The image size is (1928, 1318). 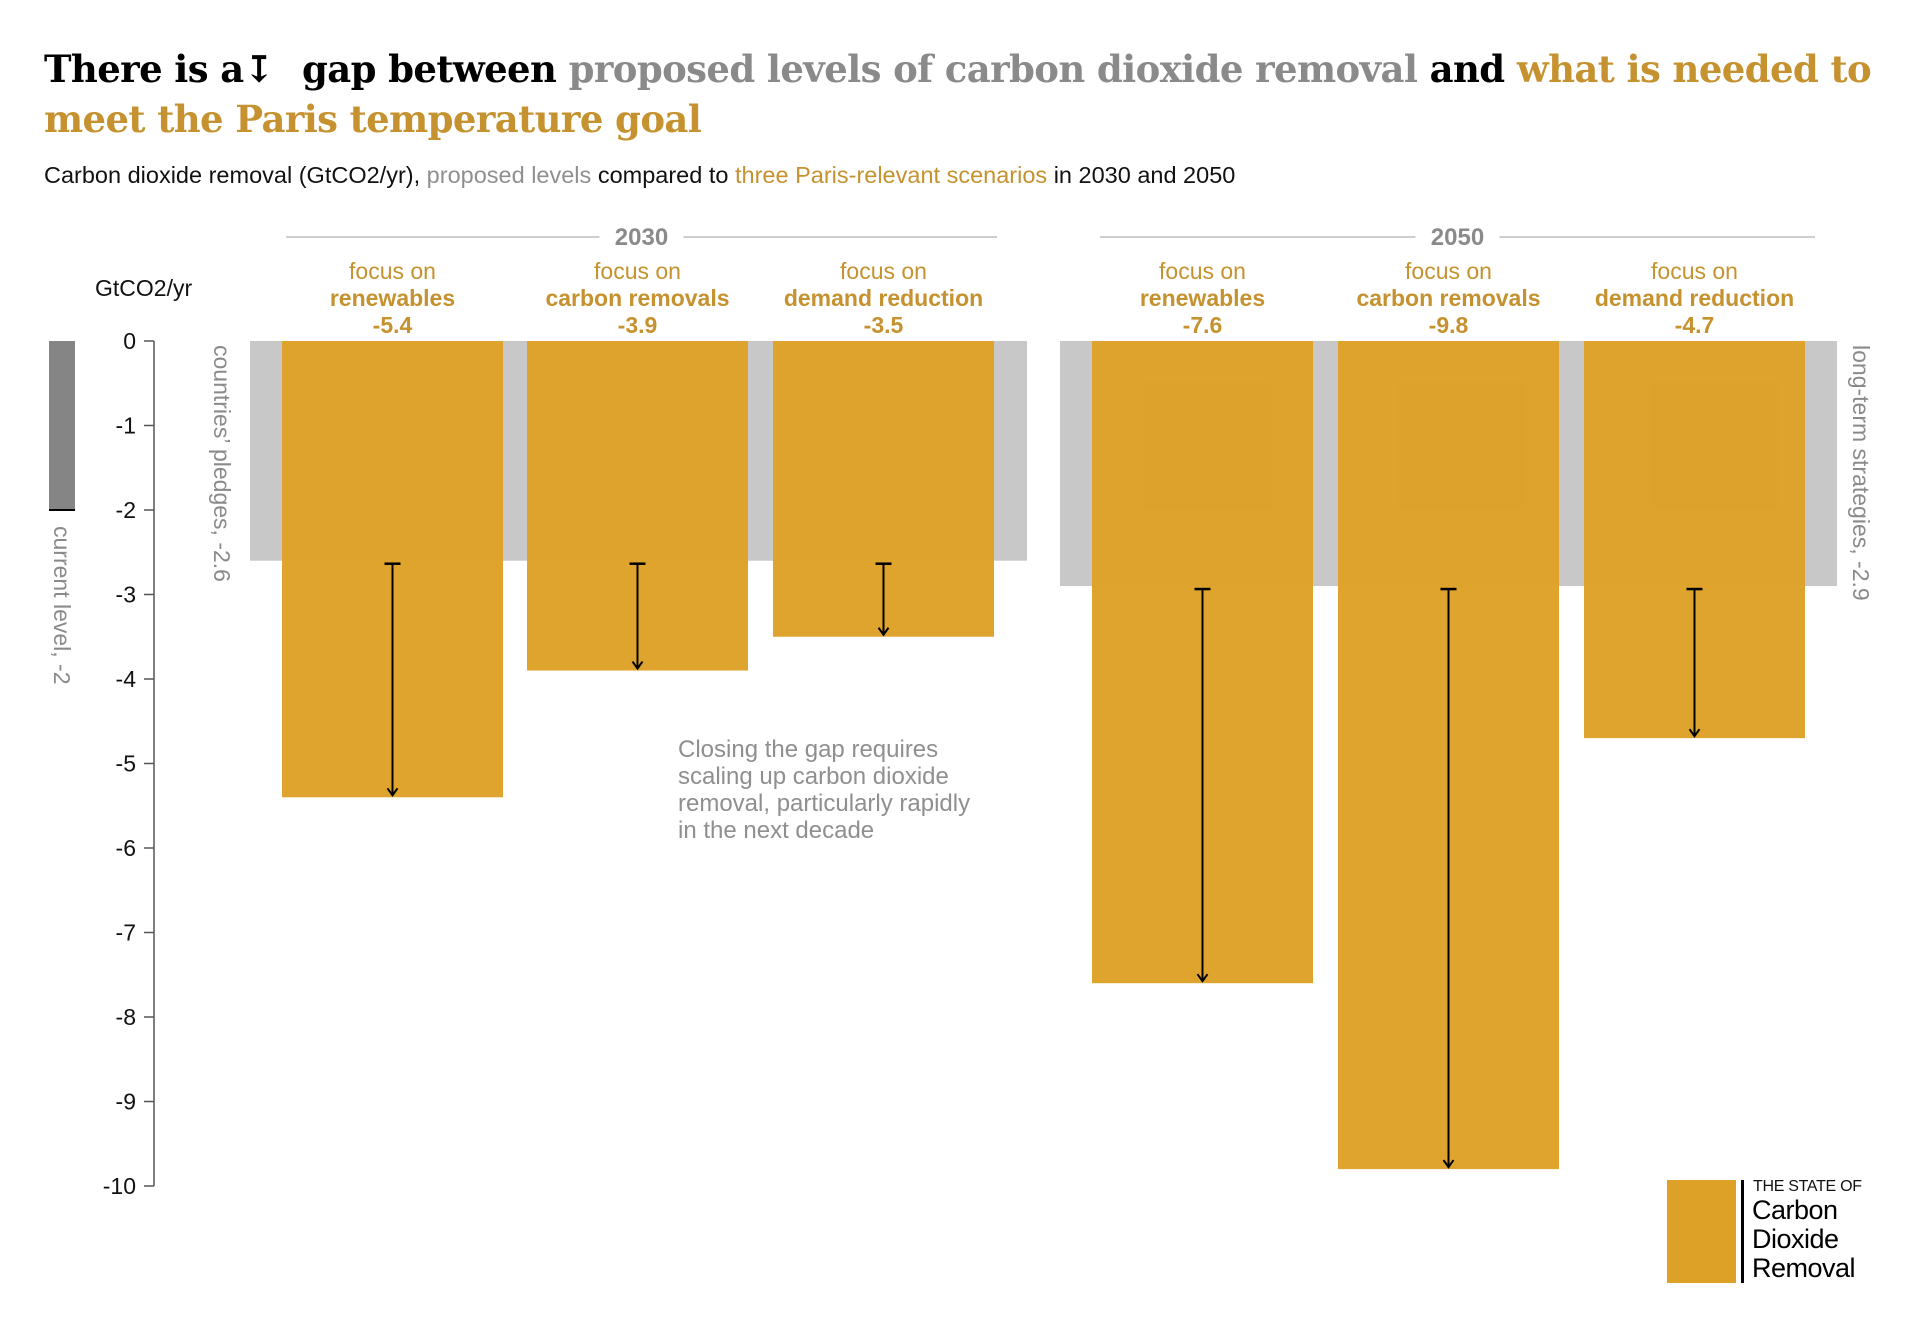 I want to click on y-tick-label: -5, so click(x=126, y=764).